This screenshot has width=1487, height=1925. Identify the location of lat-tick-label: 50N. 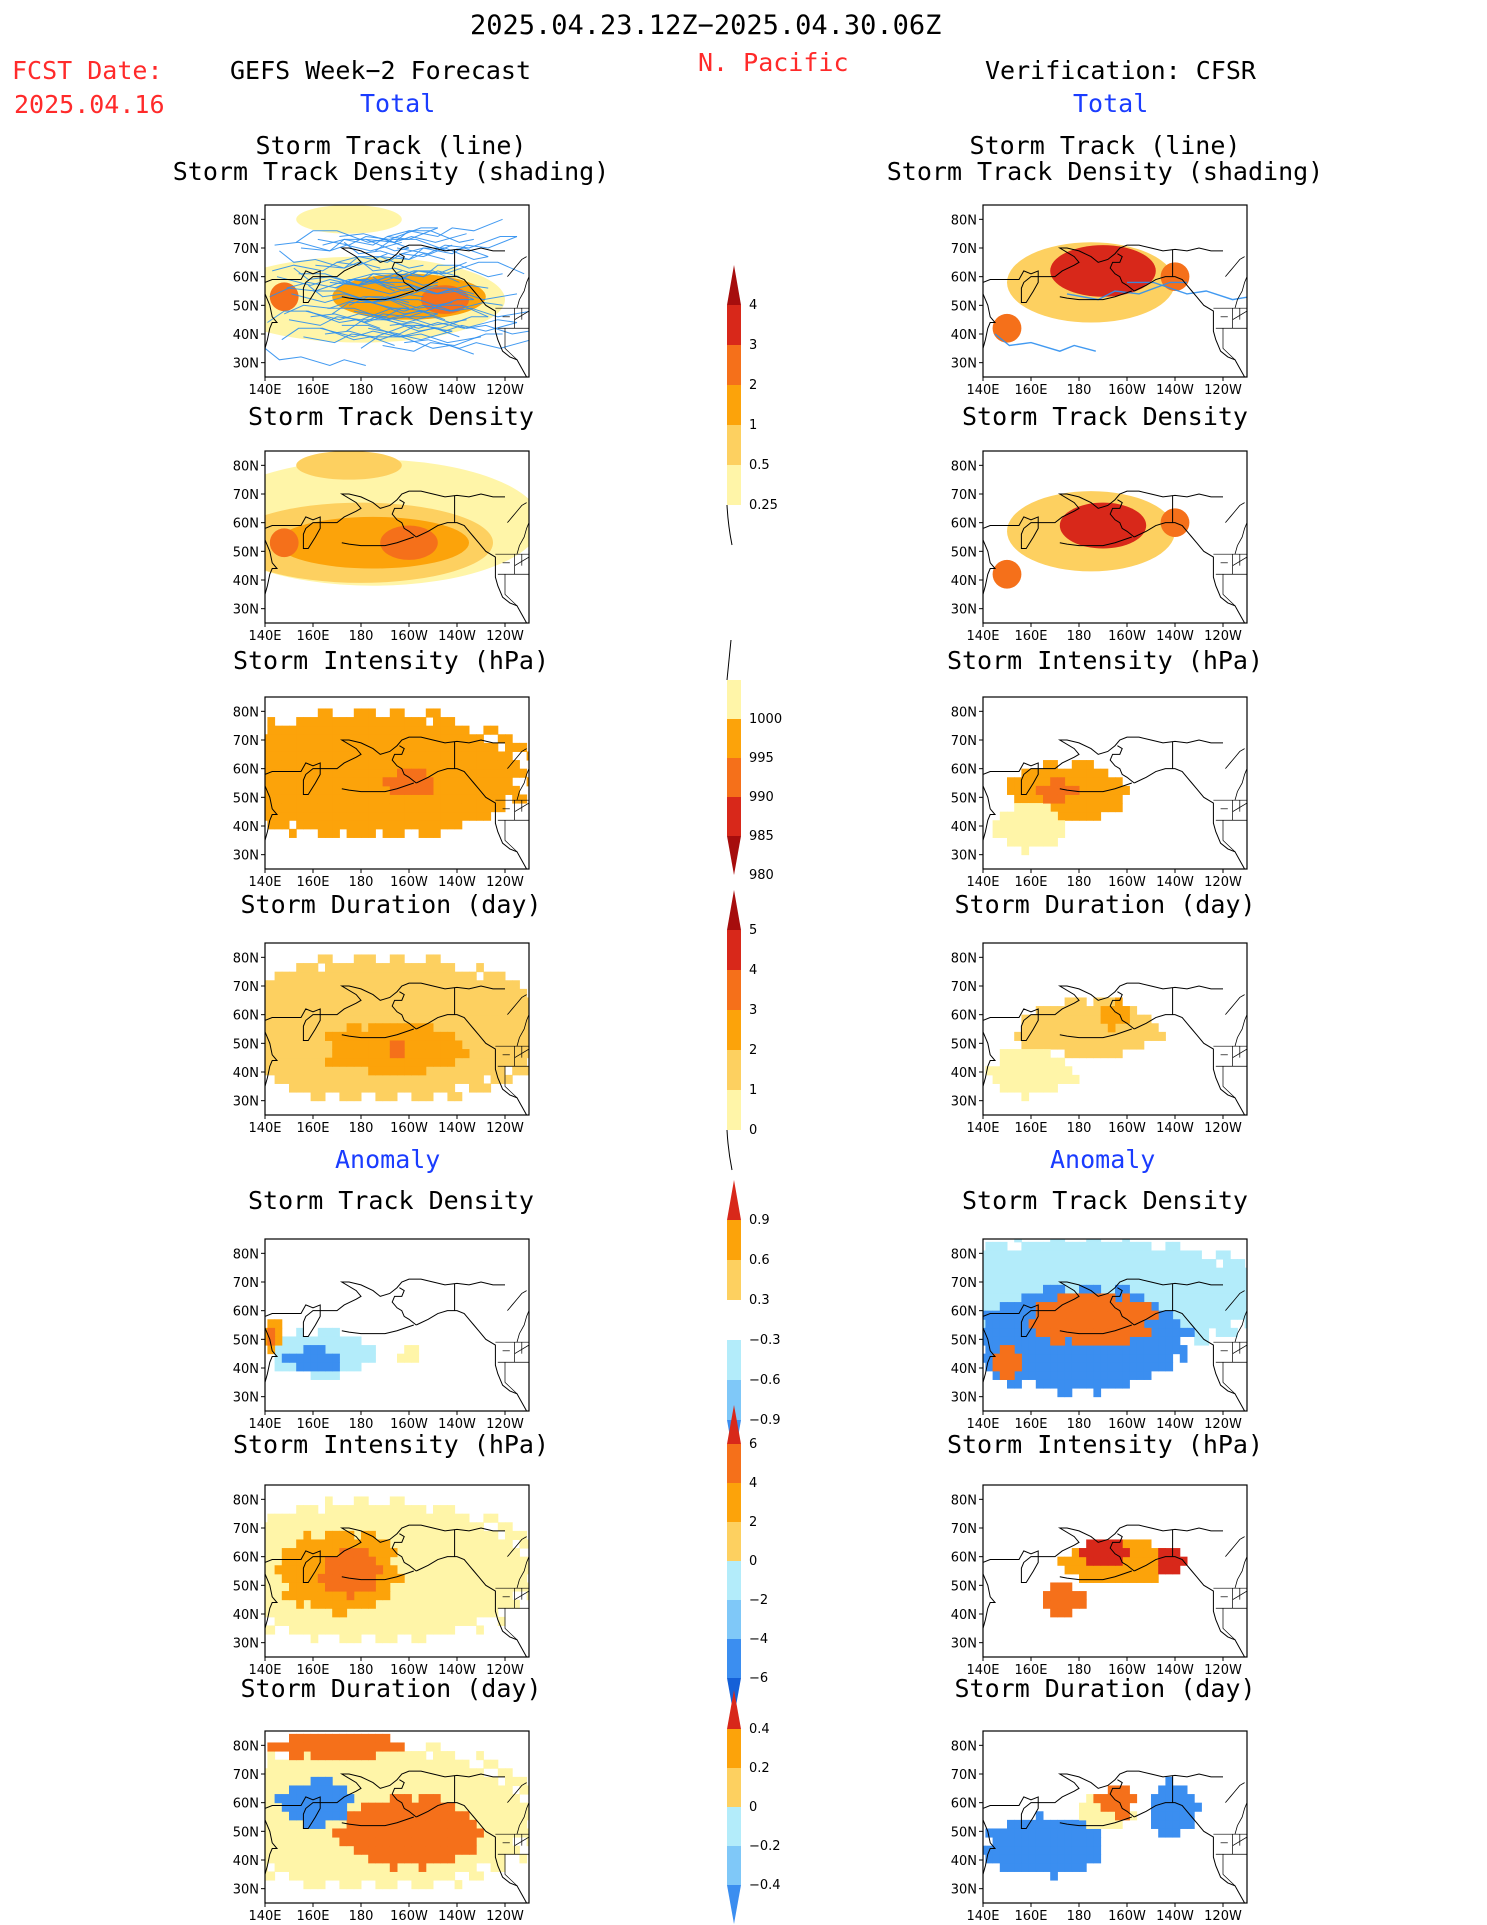
(246, 306).